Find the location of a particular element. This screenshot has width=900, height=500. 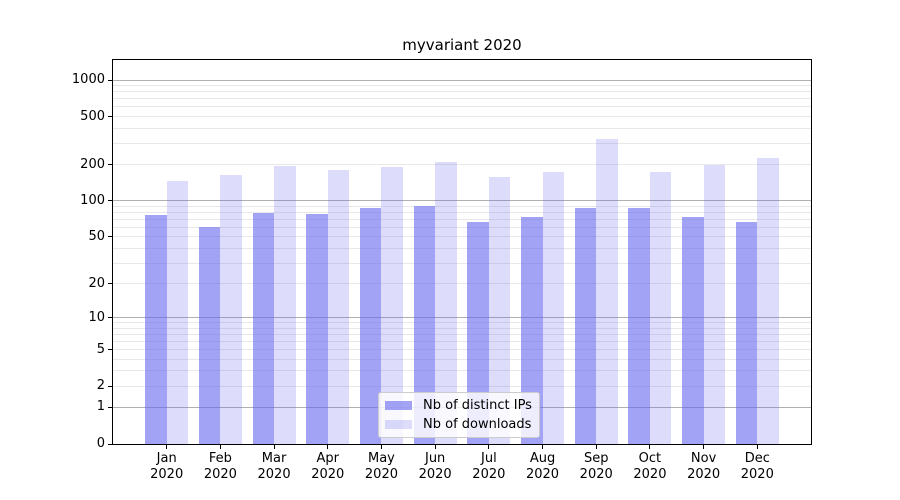

legend-row: Nb of downloads is located at coordinates (458, 424).